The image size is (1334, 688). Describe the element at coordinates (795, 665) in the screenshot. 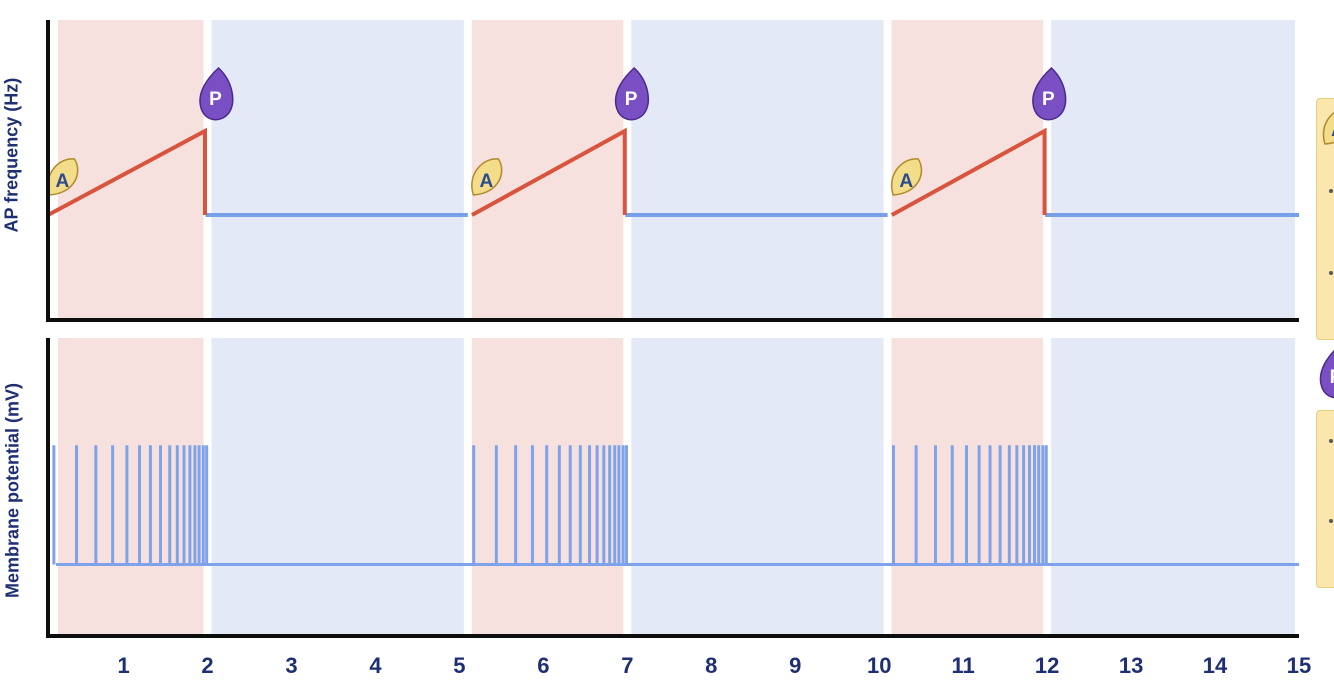

I see `x-tick-label: 9` at that location.